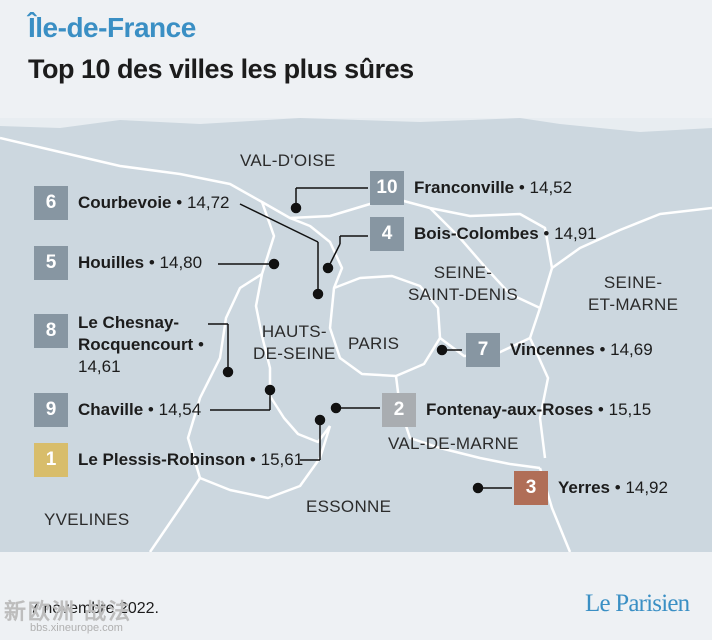  I want to click on region-hauts-de-seine-line1: HAUTS-, so click(294, 331).